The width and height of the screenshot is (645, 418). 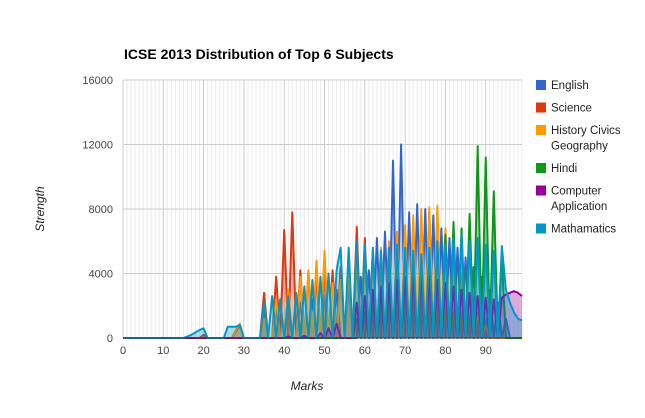 What do you see at coordinates (583, 230) in the screenshot?
I see `legend-label: Mathamatics` at bounding box center [583, 230].